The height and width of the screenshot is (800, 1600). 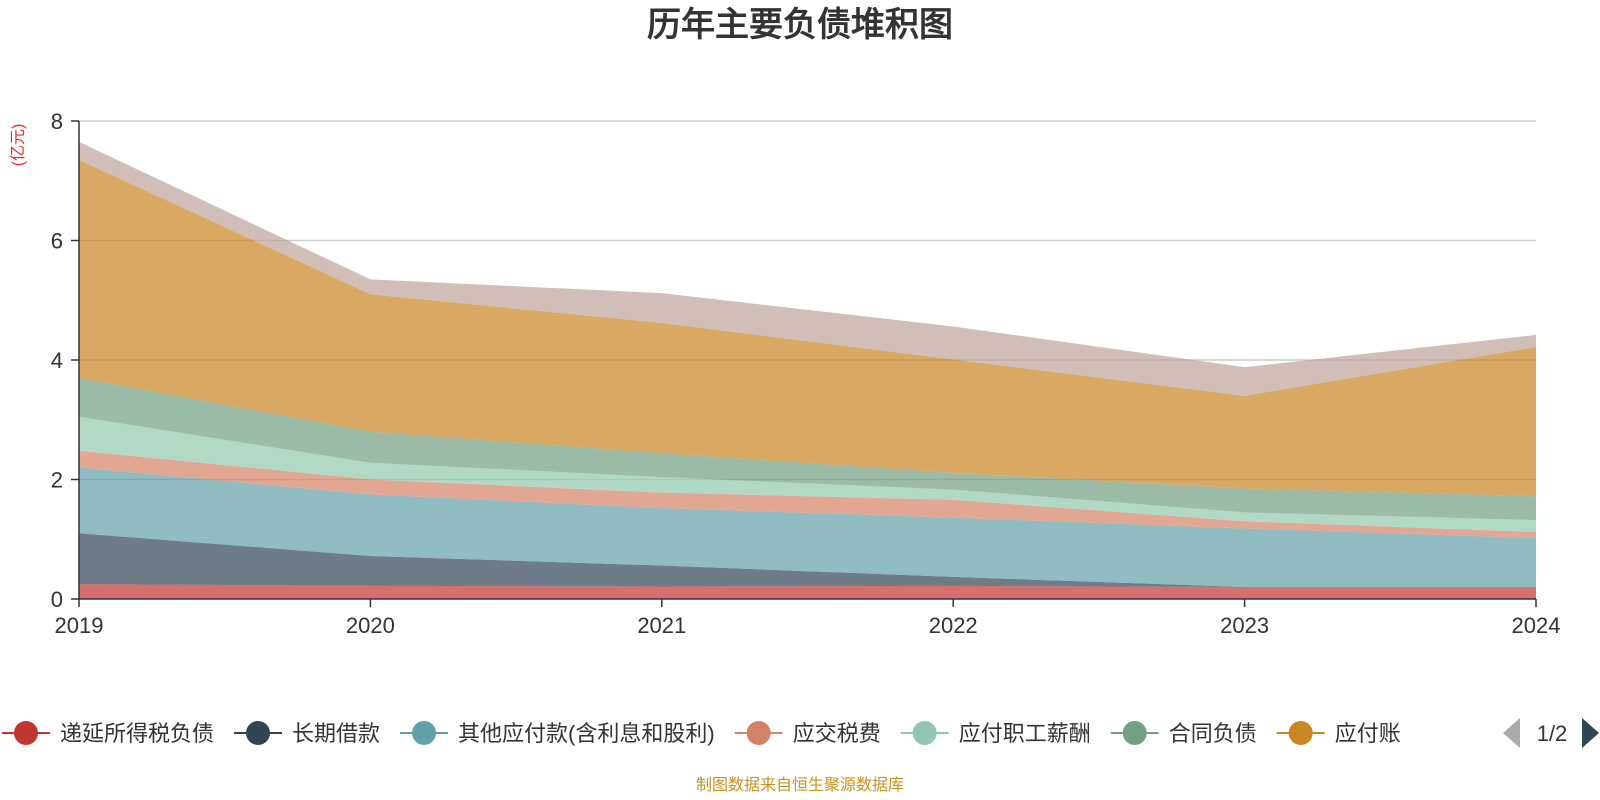 What do you see at coordinates (1244, 625) in the screenshot?
I see `x-tick-label: 2023` at bounding box center [1244, 625].